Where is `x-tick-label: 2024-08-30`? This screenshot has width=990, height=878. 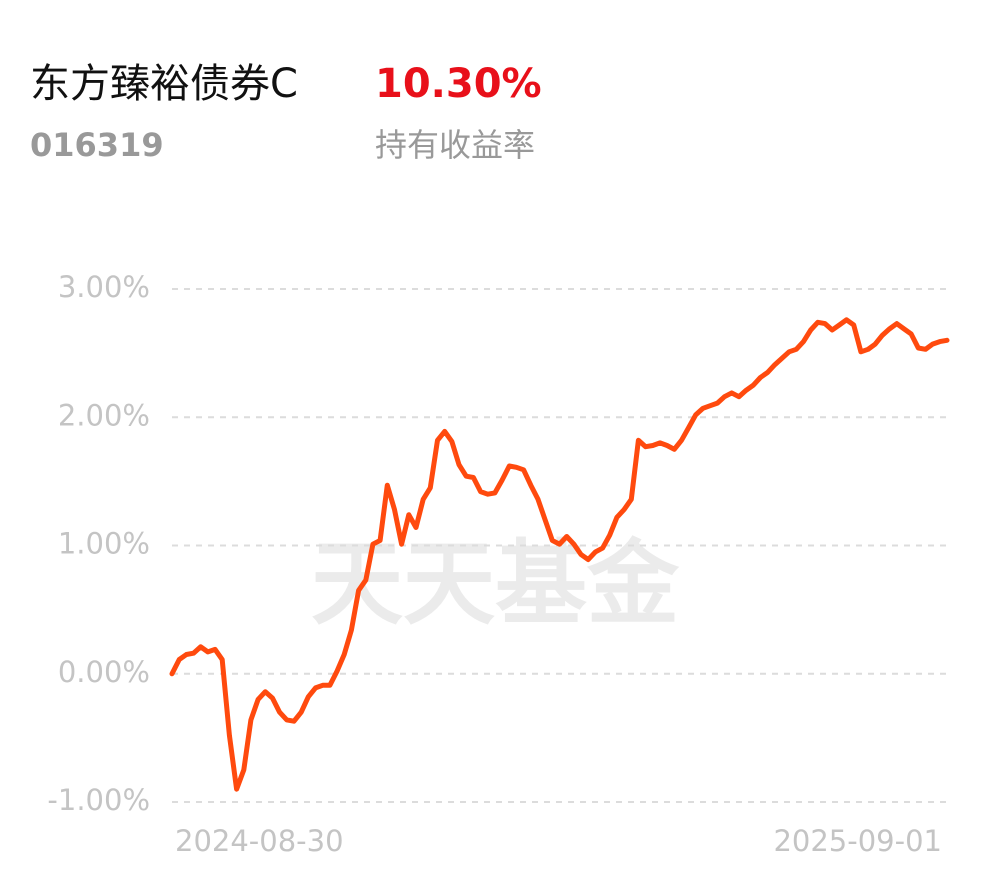 x-tick-label: 2024-08-30 is located at coordinates (259, 841).